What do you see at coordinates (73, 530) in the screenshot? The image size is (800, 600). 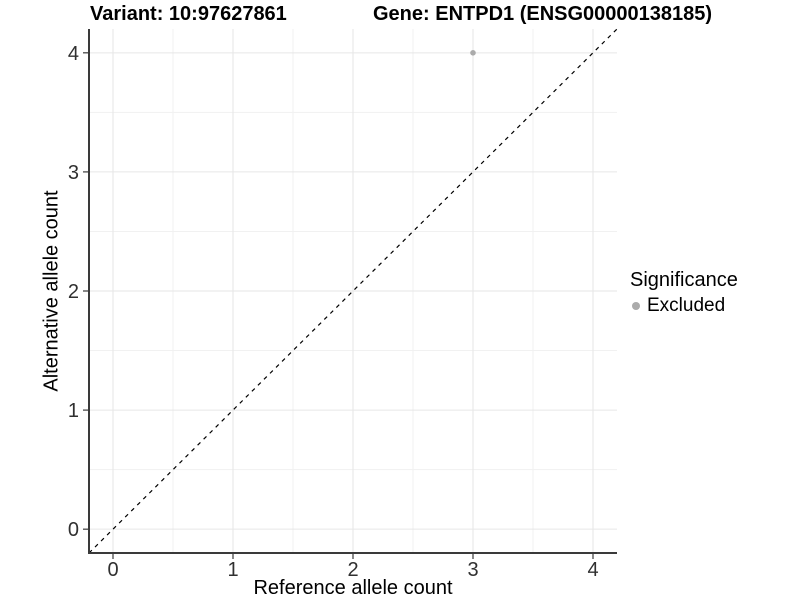 I see `y-tick-label: 0` at bounding box center [73, 530].